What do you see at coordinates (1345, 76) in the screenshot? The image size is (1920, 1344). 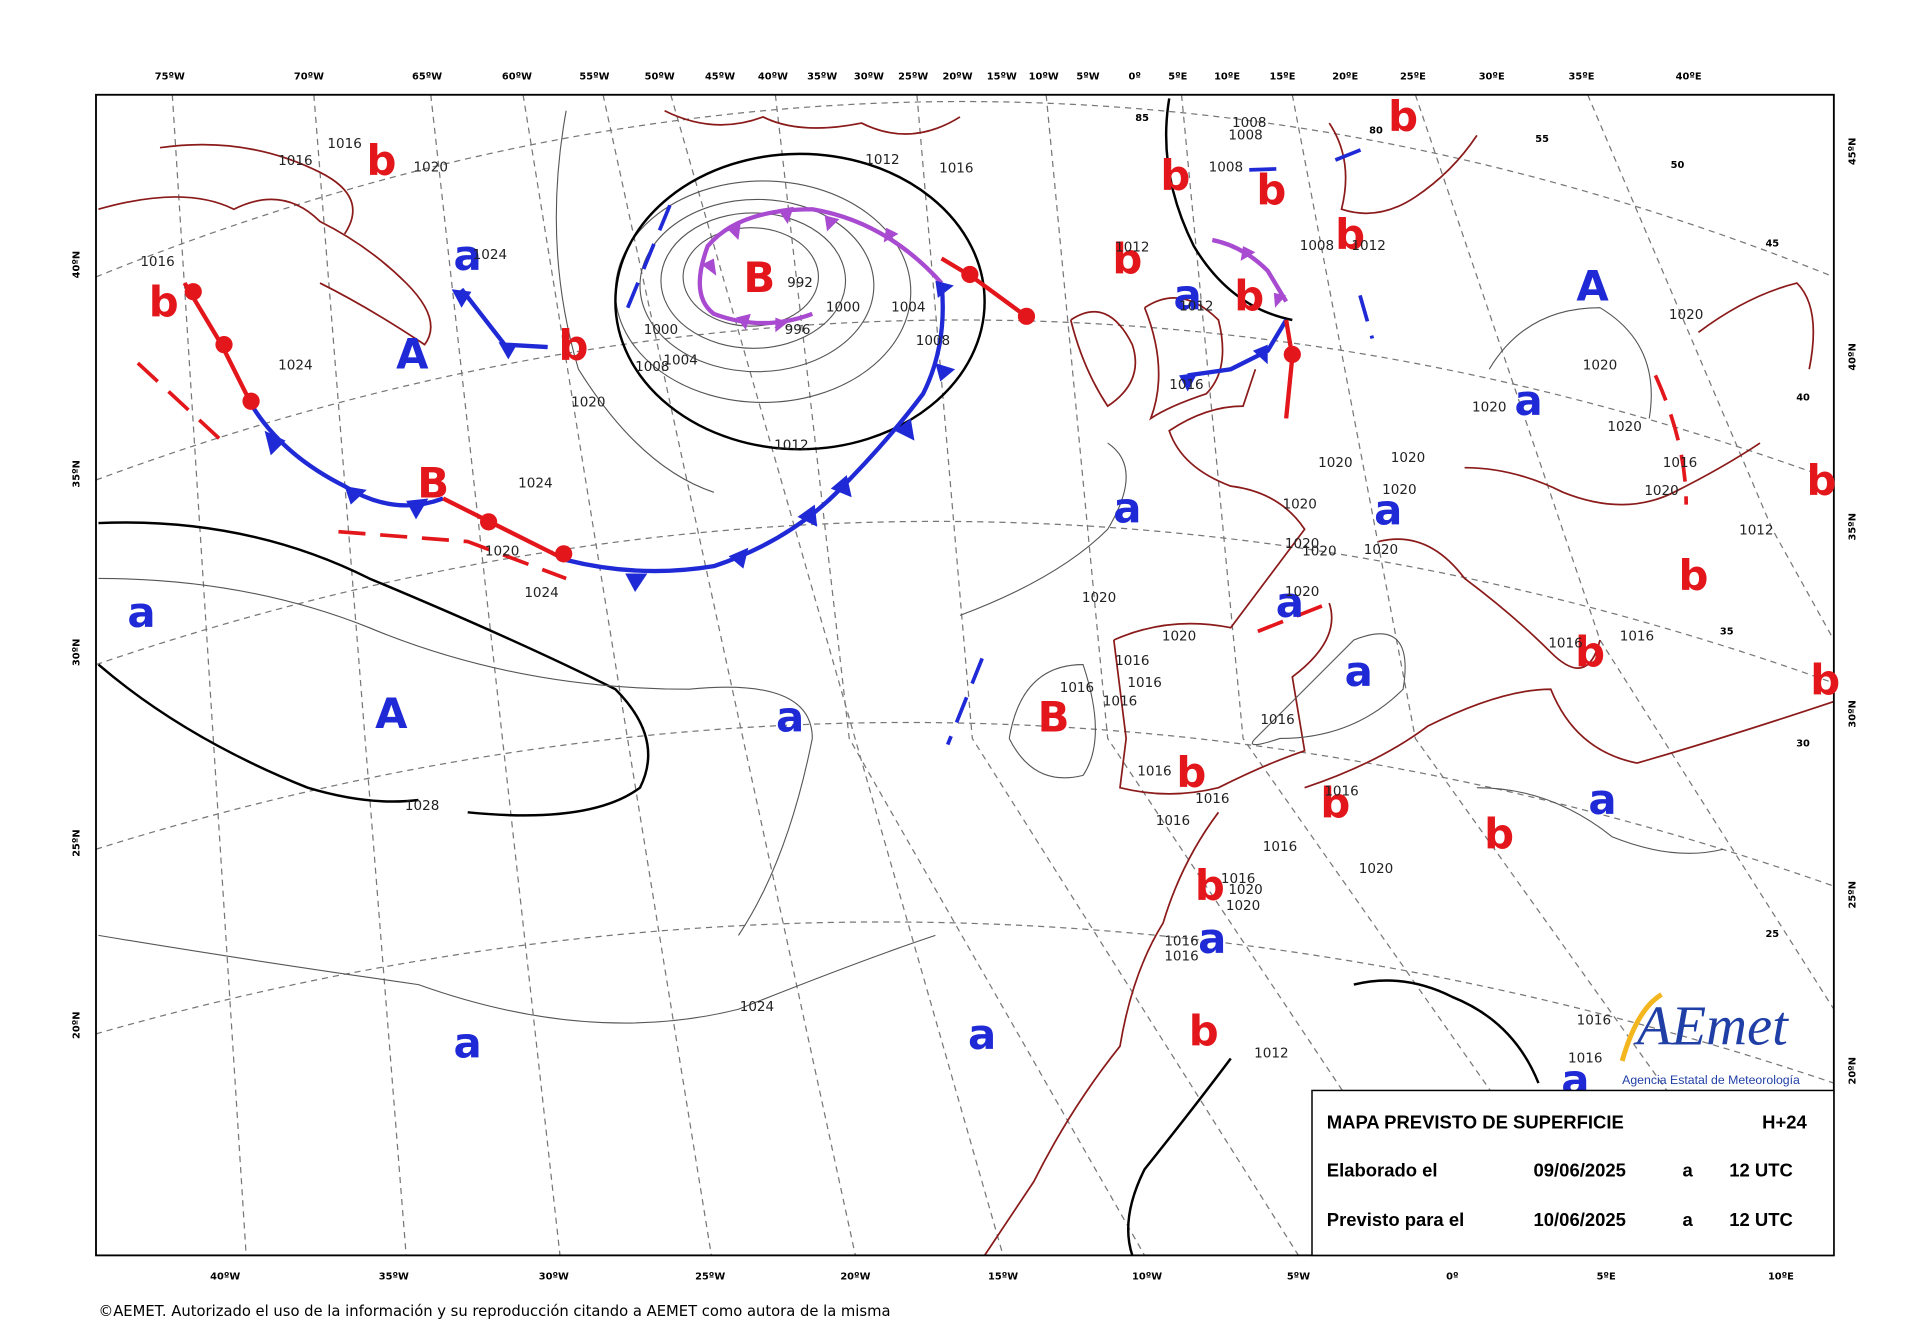 I see `top-longitude-label: 20ºE` at bounding box center [1345, 76].